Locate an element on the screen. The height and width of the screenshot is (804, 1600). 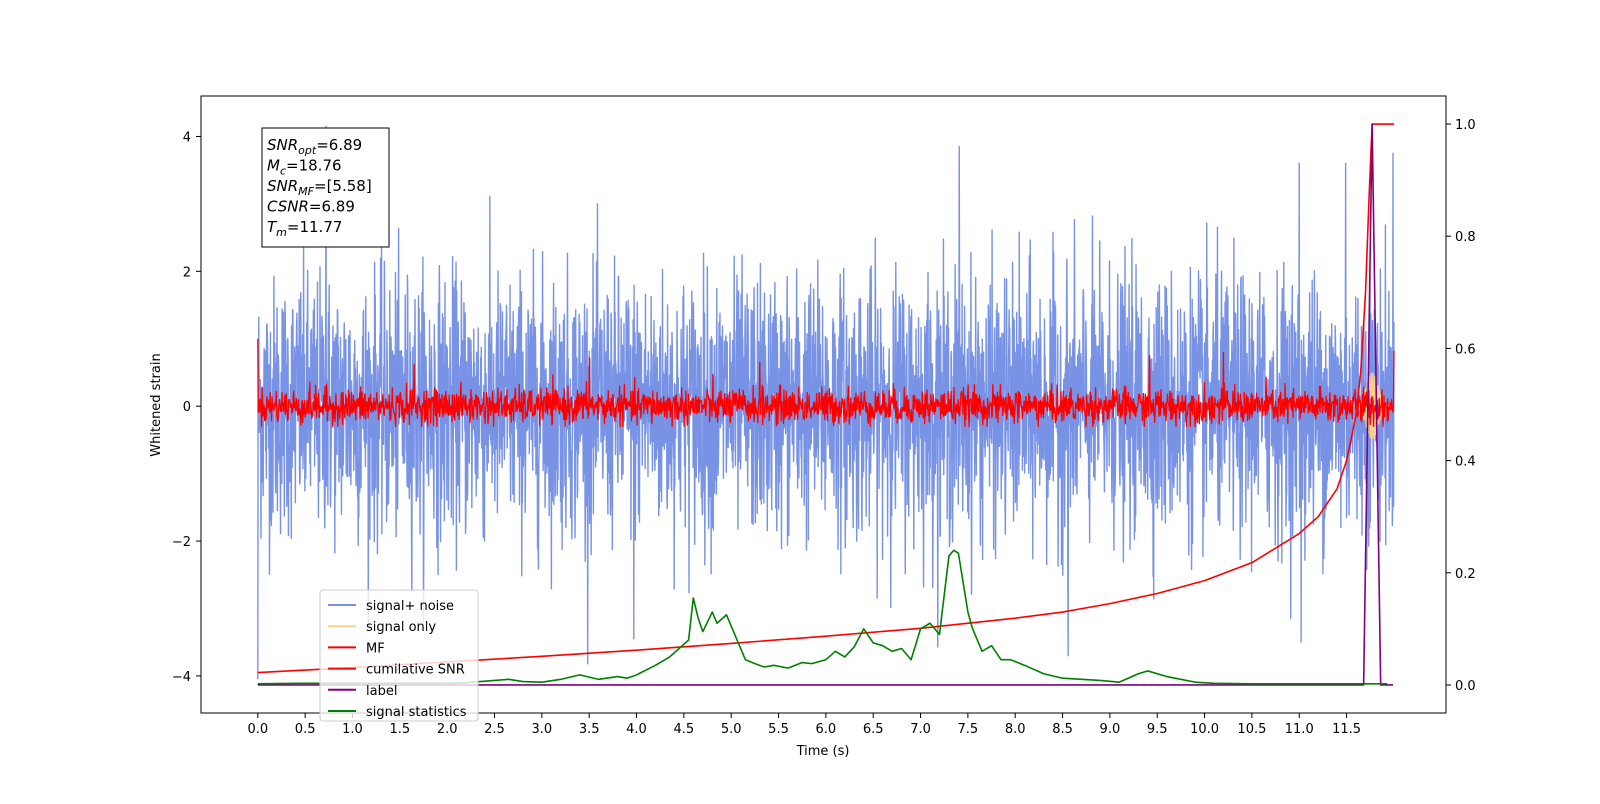
x-tick-label: 8.0 is located at coordinates (1015, 729).